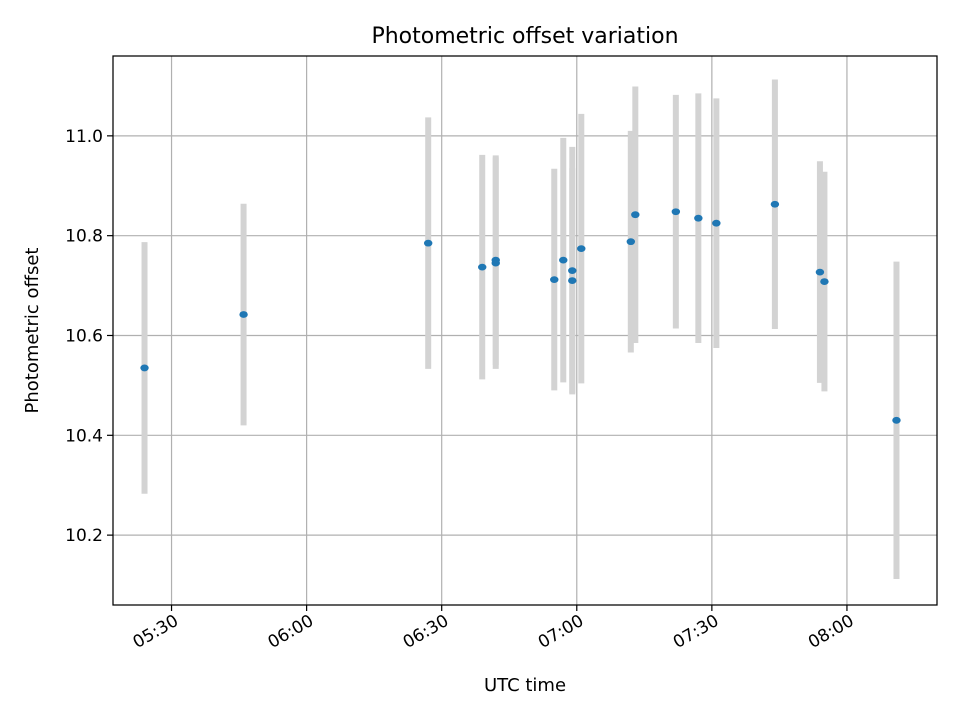 The image size is (960, 720). Describe the element at coordinates (84, 436) in the screenshot. I see `y-tick-label: 10.4` at that location.